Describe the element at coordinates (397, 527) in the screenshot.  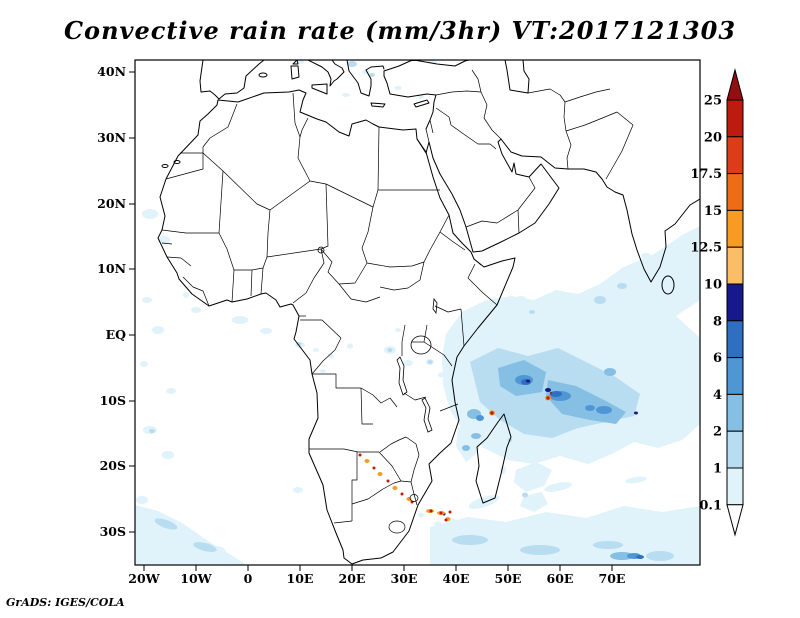
I see `border-lesotho` at that location.